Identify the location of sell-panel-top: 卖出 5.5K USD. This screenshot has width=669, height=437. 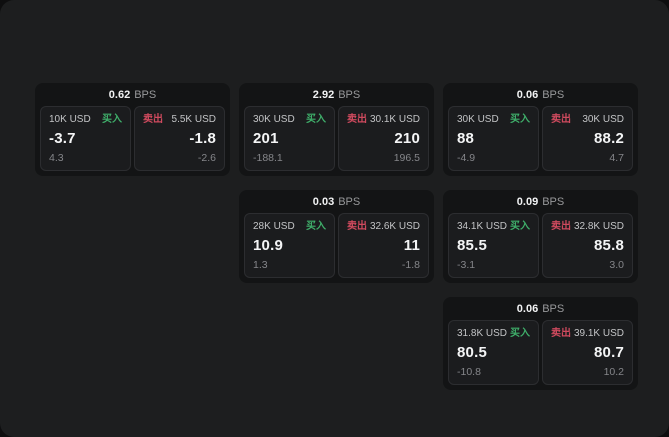
(179, 120).